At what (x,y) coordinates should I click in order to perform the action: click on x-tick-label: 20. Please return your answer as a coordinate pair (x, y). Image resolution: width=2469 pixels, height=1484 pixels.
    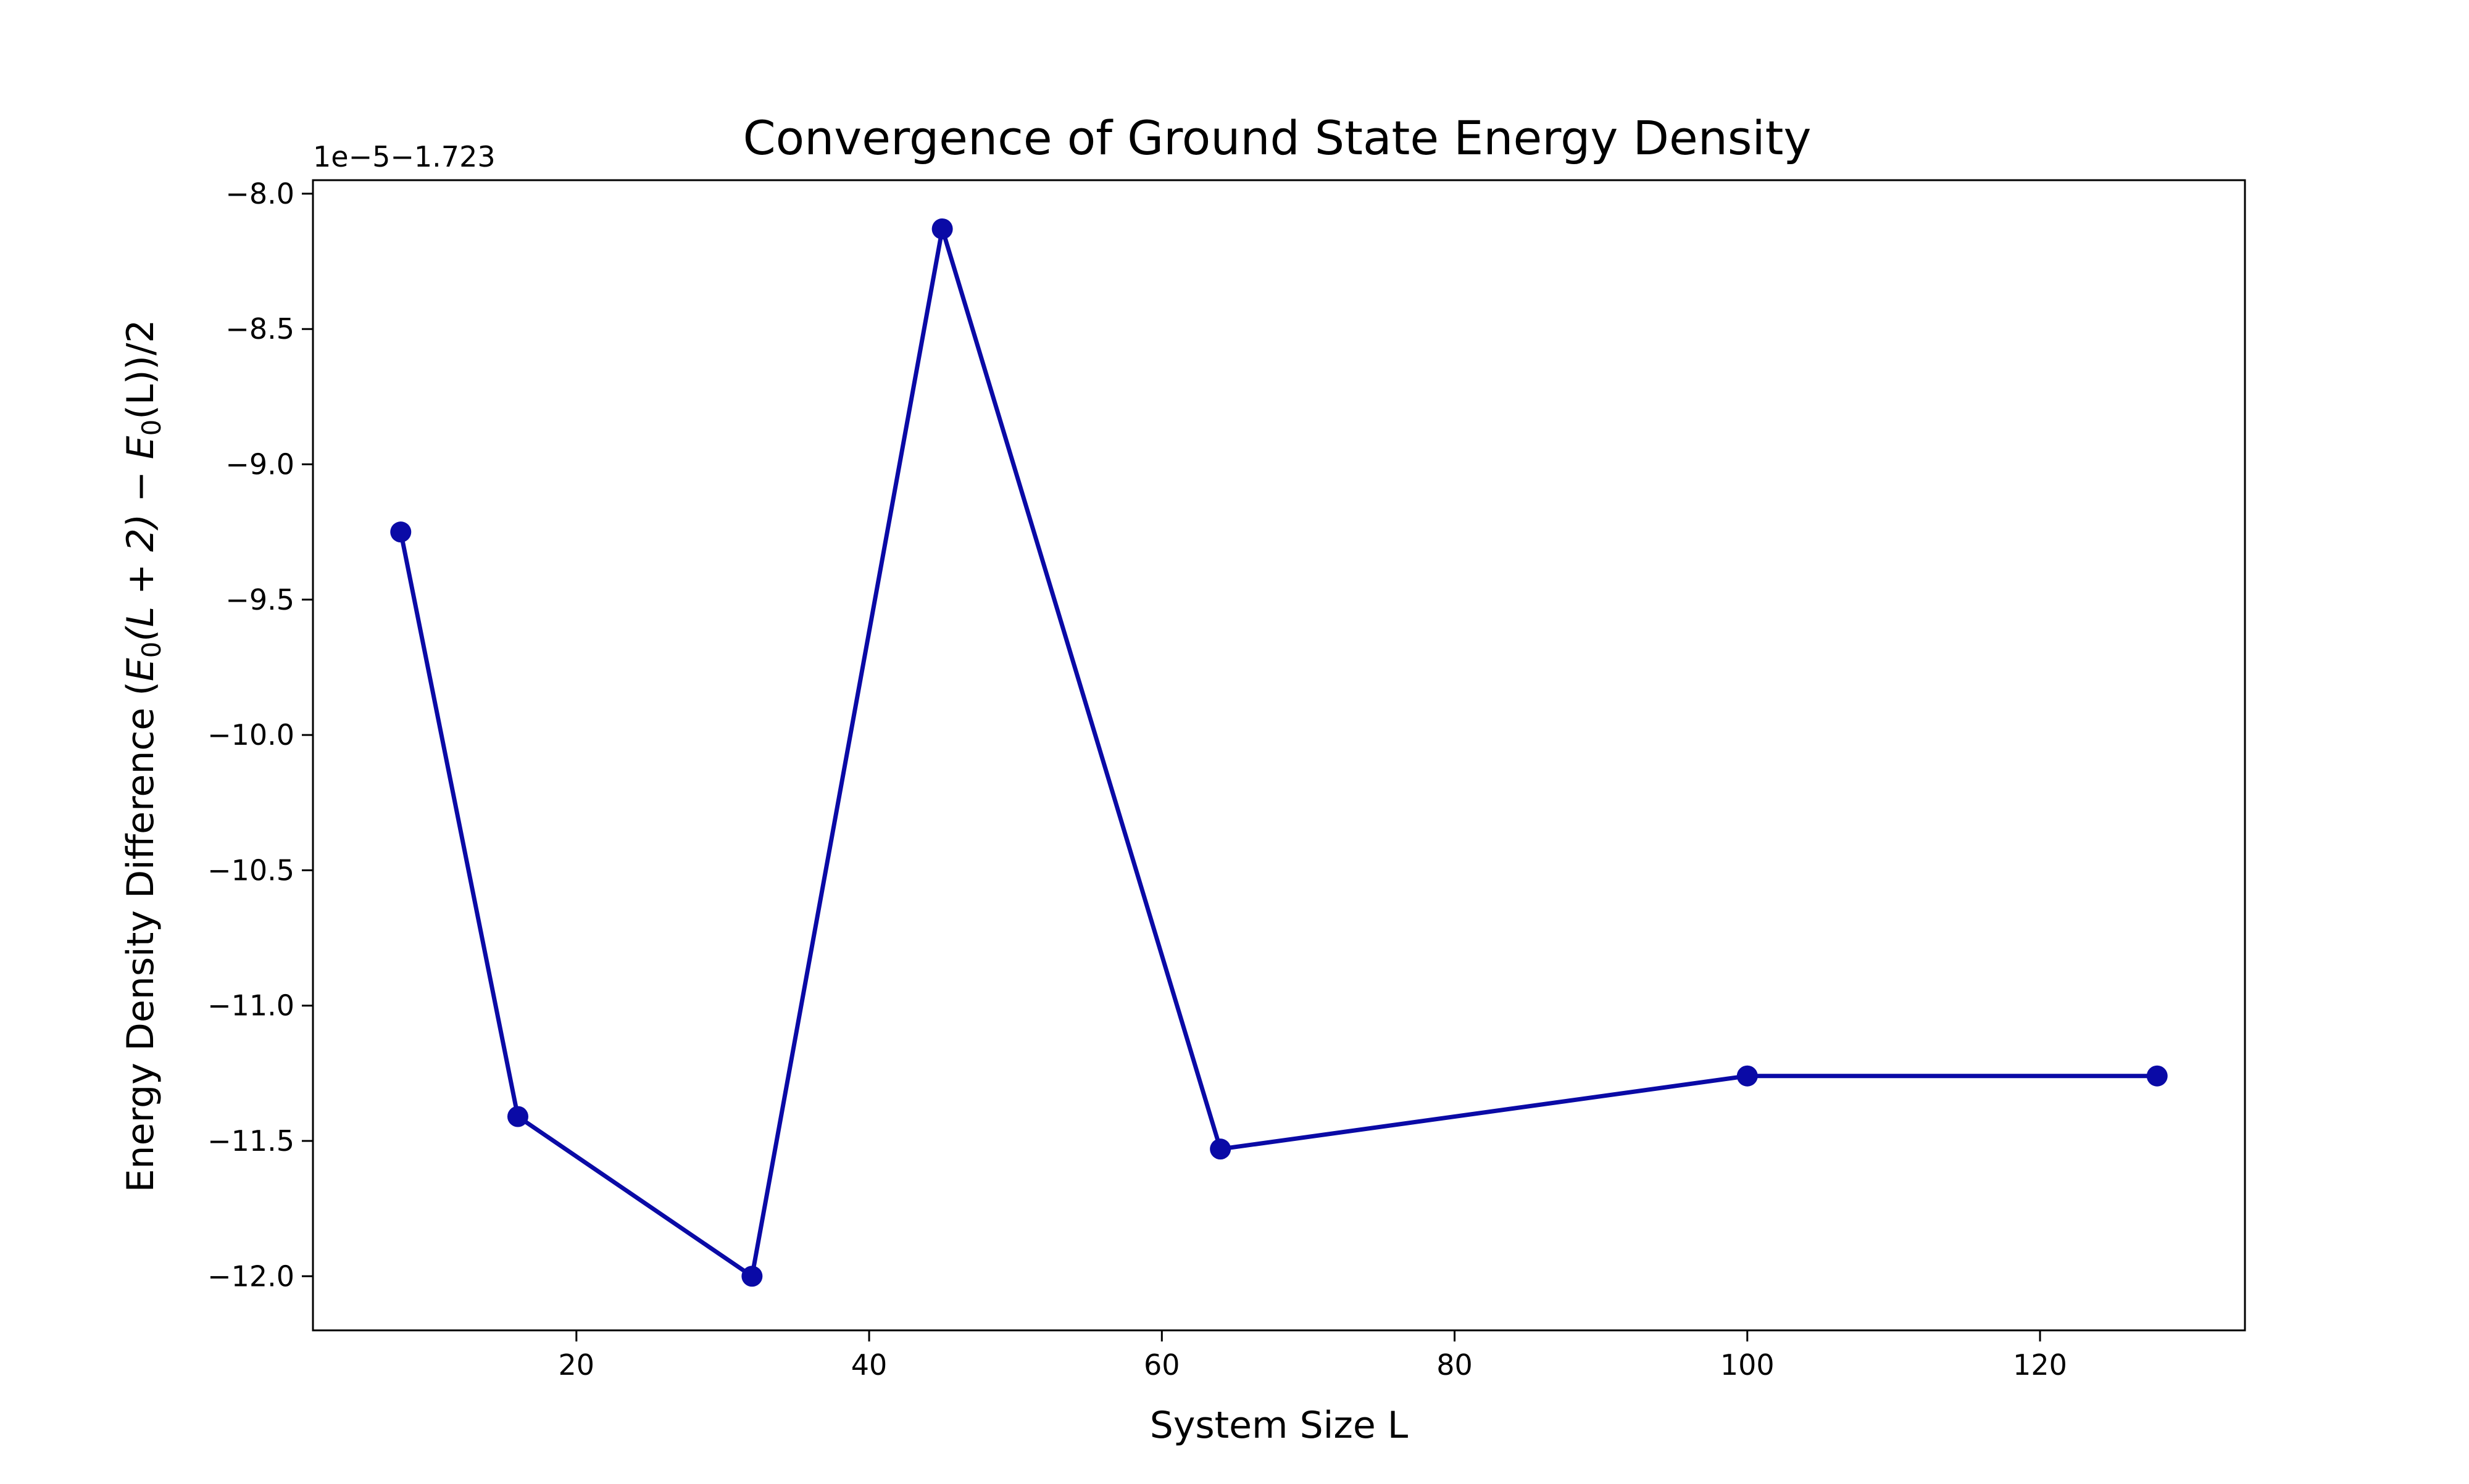
    Looking at the image, I should click on (577, 1365).